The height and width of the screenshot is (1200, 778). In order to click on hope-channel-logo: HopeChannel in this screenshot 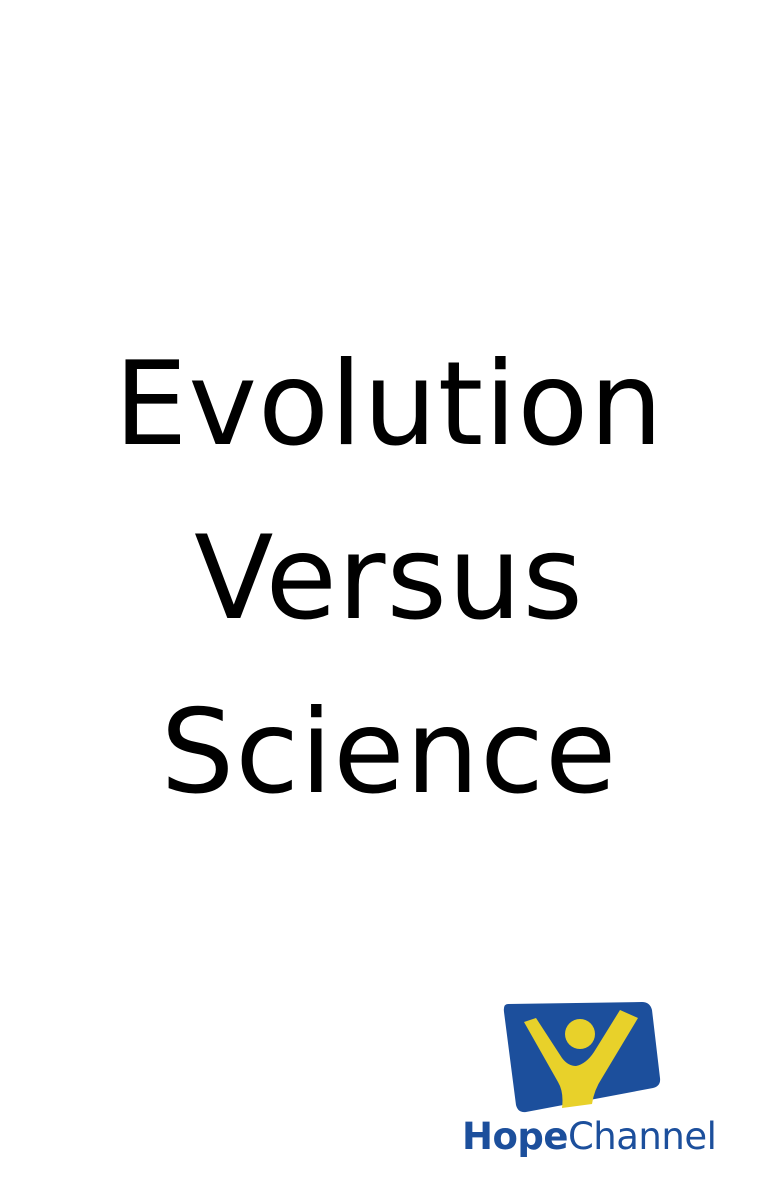, I will do `click(589, 1082)`.